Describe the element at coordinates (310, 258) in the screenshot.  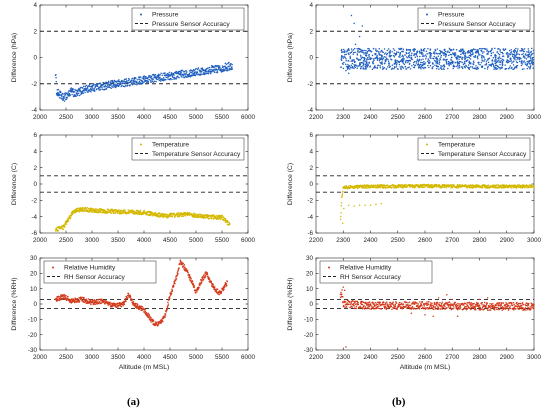
I see `y-tick-label: 30` at that location.